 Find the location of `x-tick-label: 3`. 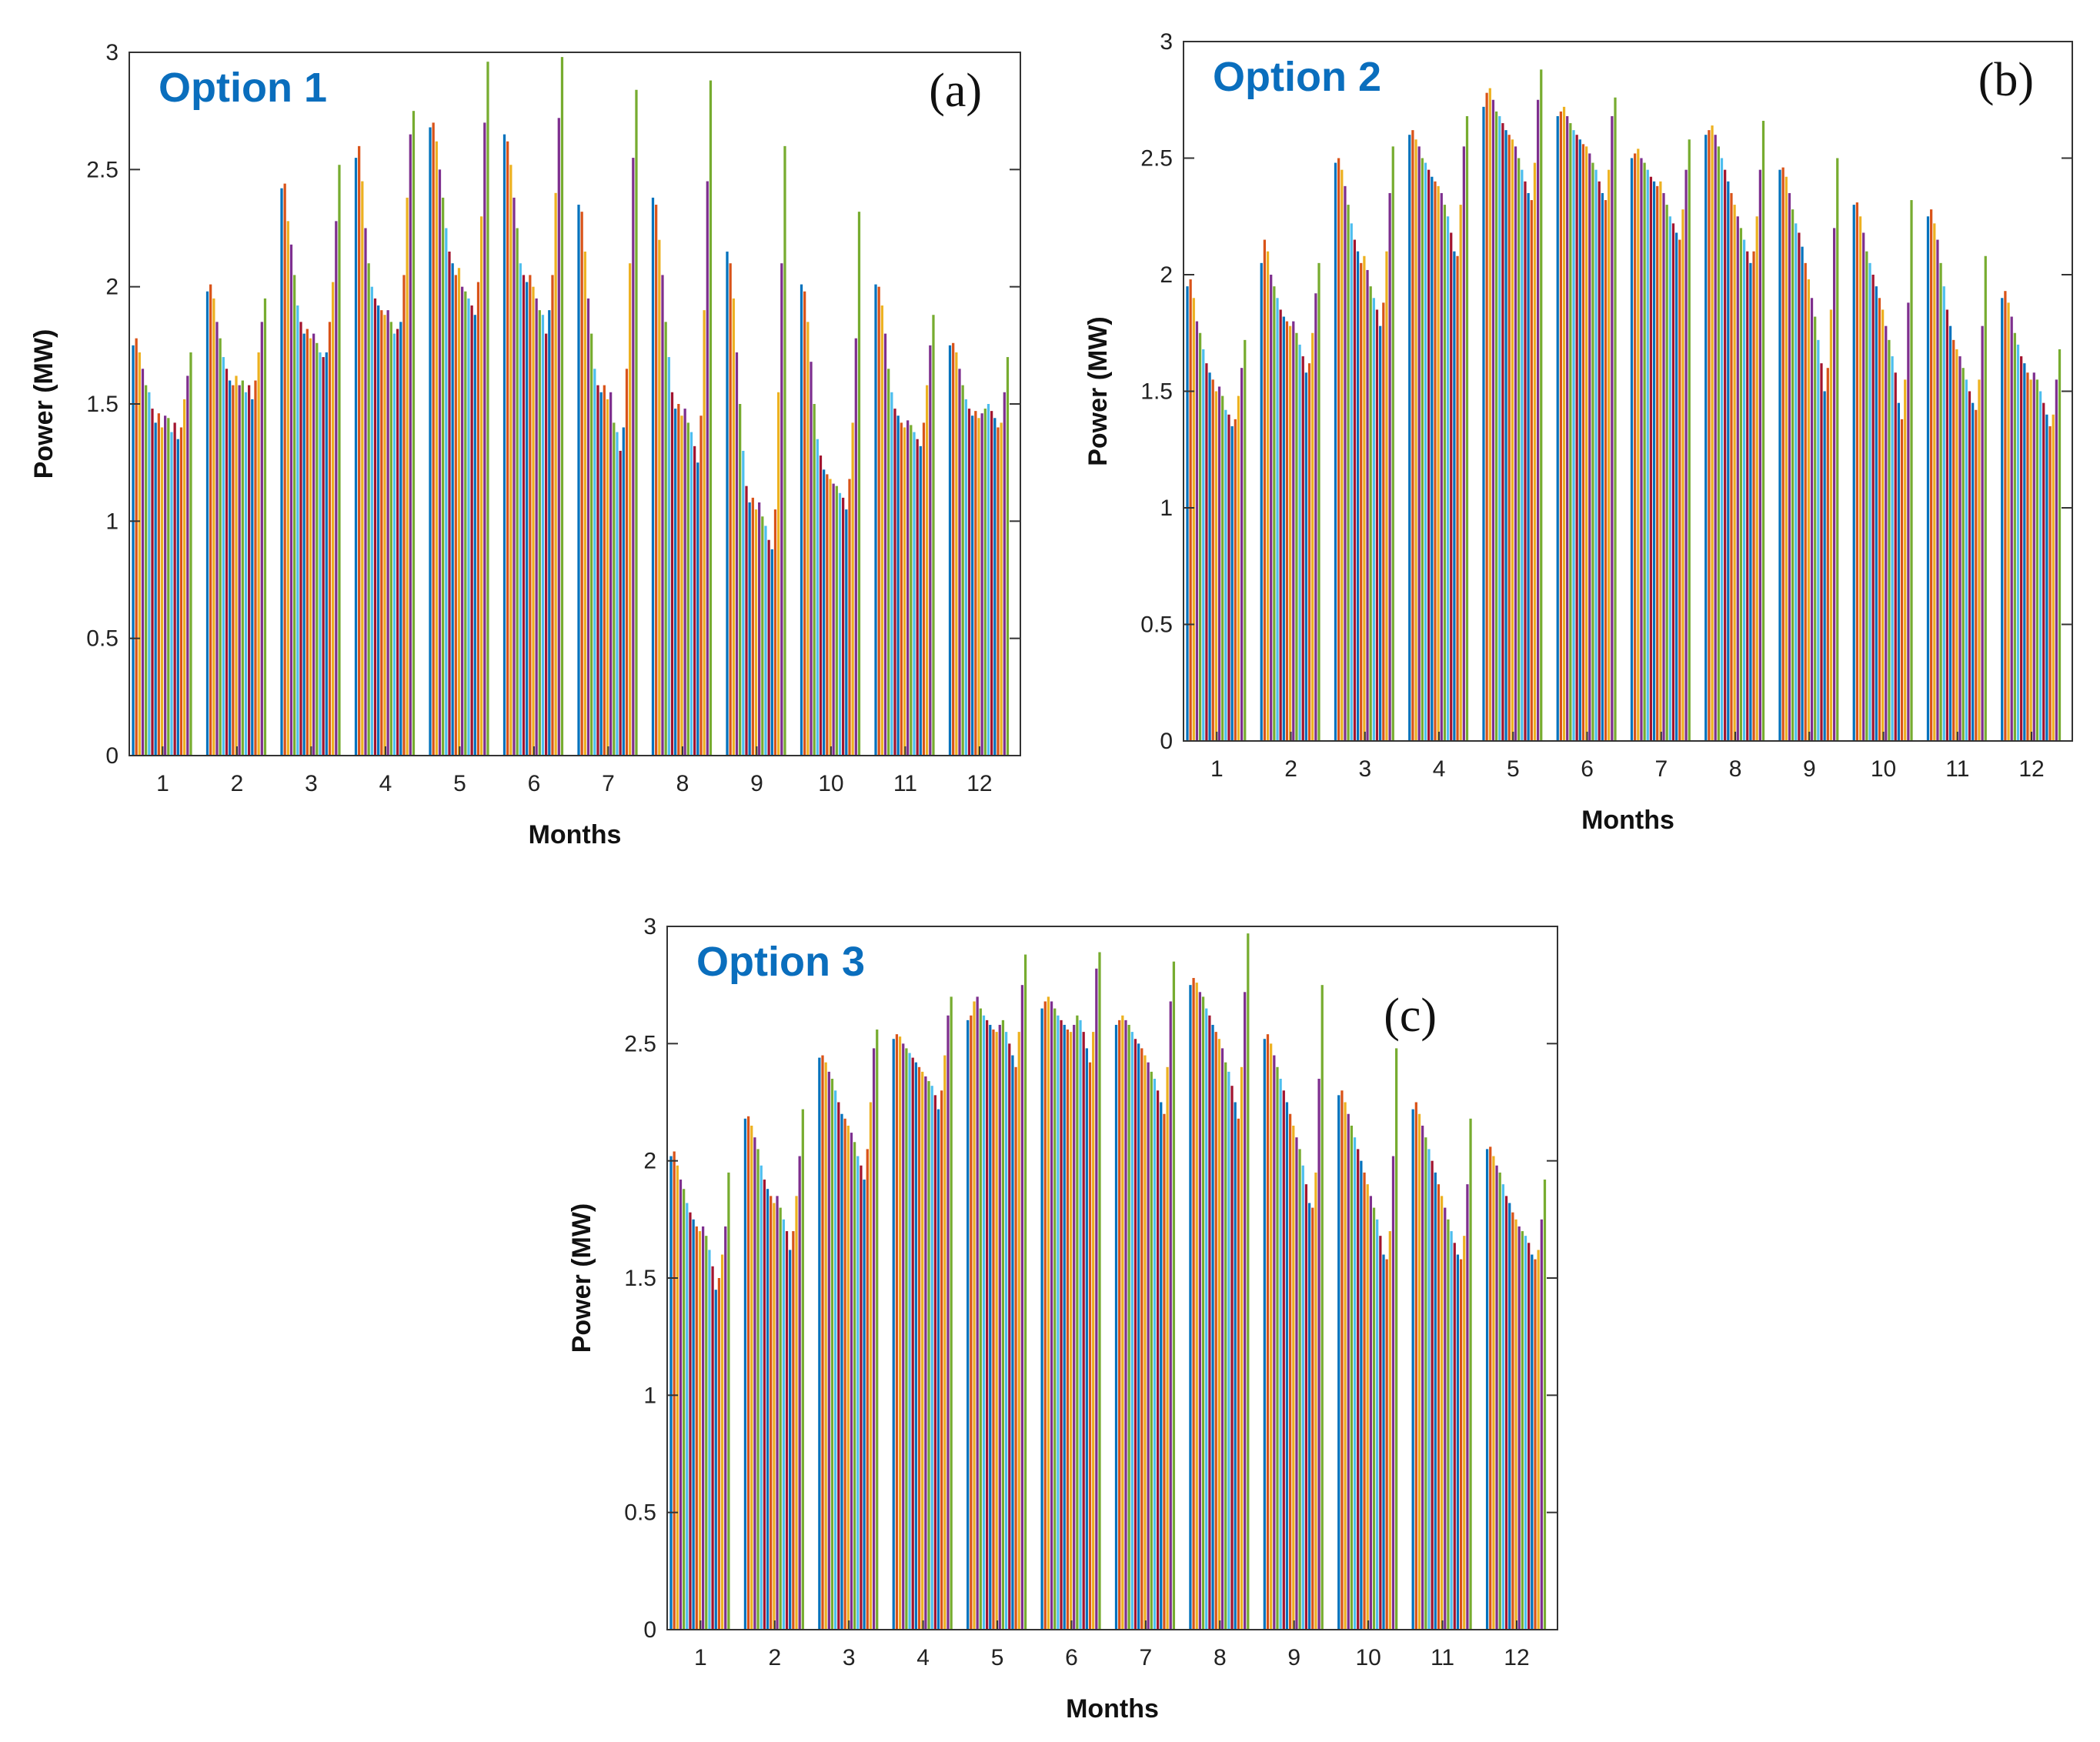

x-tick-label: 3 is located at coordinates (1364, 769).